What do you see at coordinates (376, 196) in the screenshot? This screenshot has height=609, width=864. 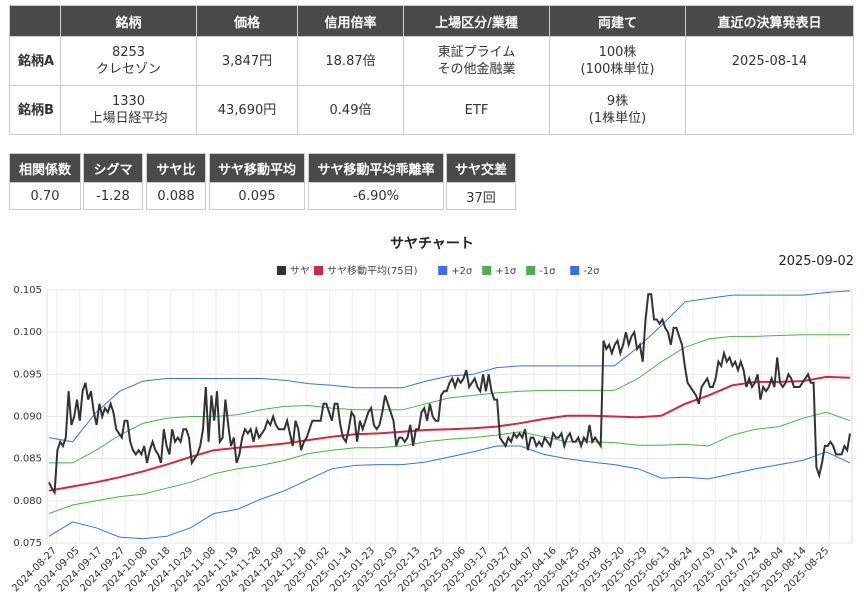 I see `stat-value: -6.90%` at bounding box center [376, 196].